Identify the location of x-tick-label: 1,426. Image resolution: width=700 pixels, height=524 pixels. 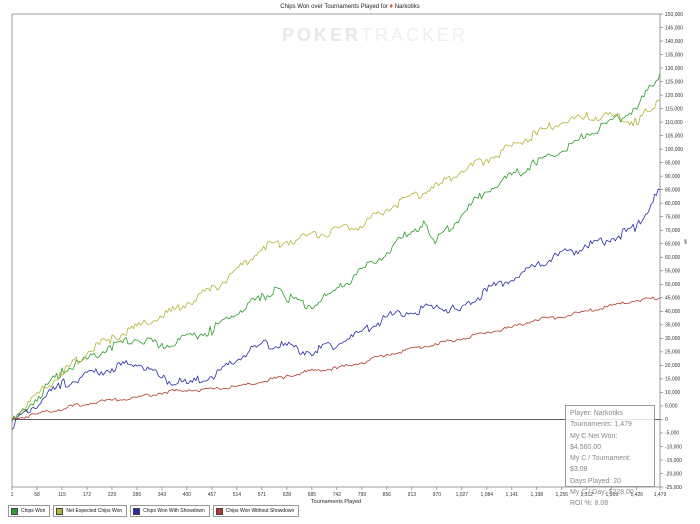
(637, 495).